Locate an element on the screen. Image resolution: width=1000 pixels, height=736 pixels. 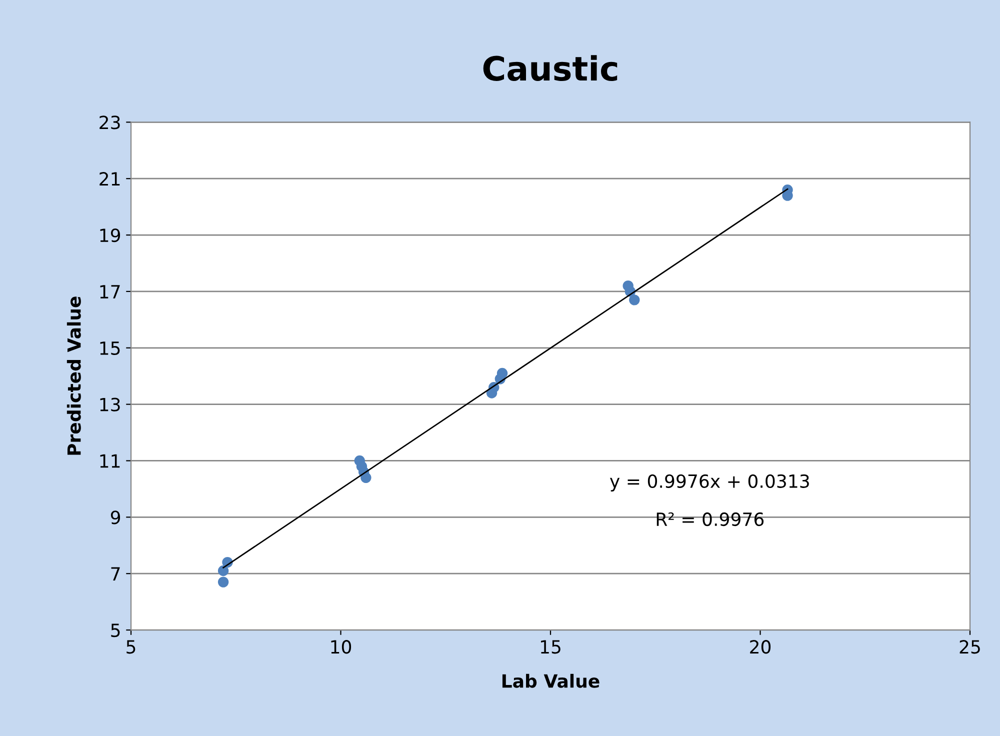
x-tick-label: 20 is located at coordinates (760, 647).